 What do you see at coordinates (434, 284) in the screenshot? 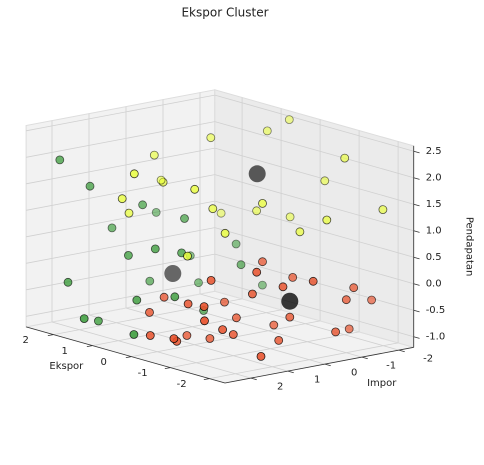
I see `z-tick-label: 0.0` at bounding box center [434, 284].